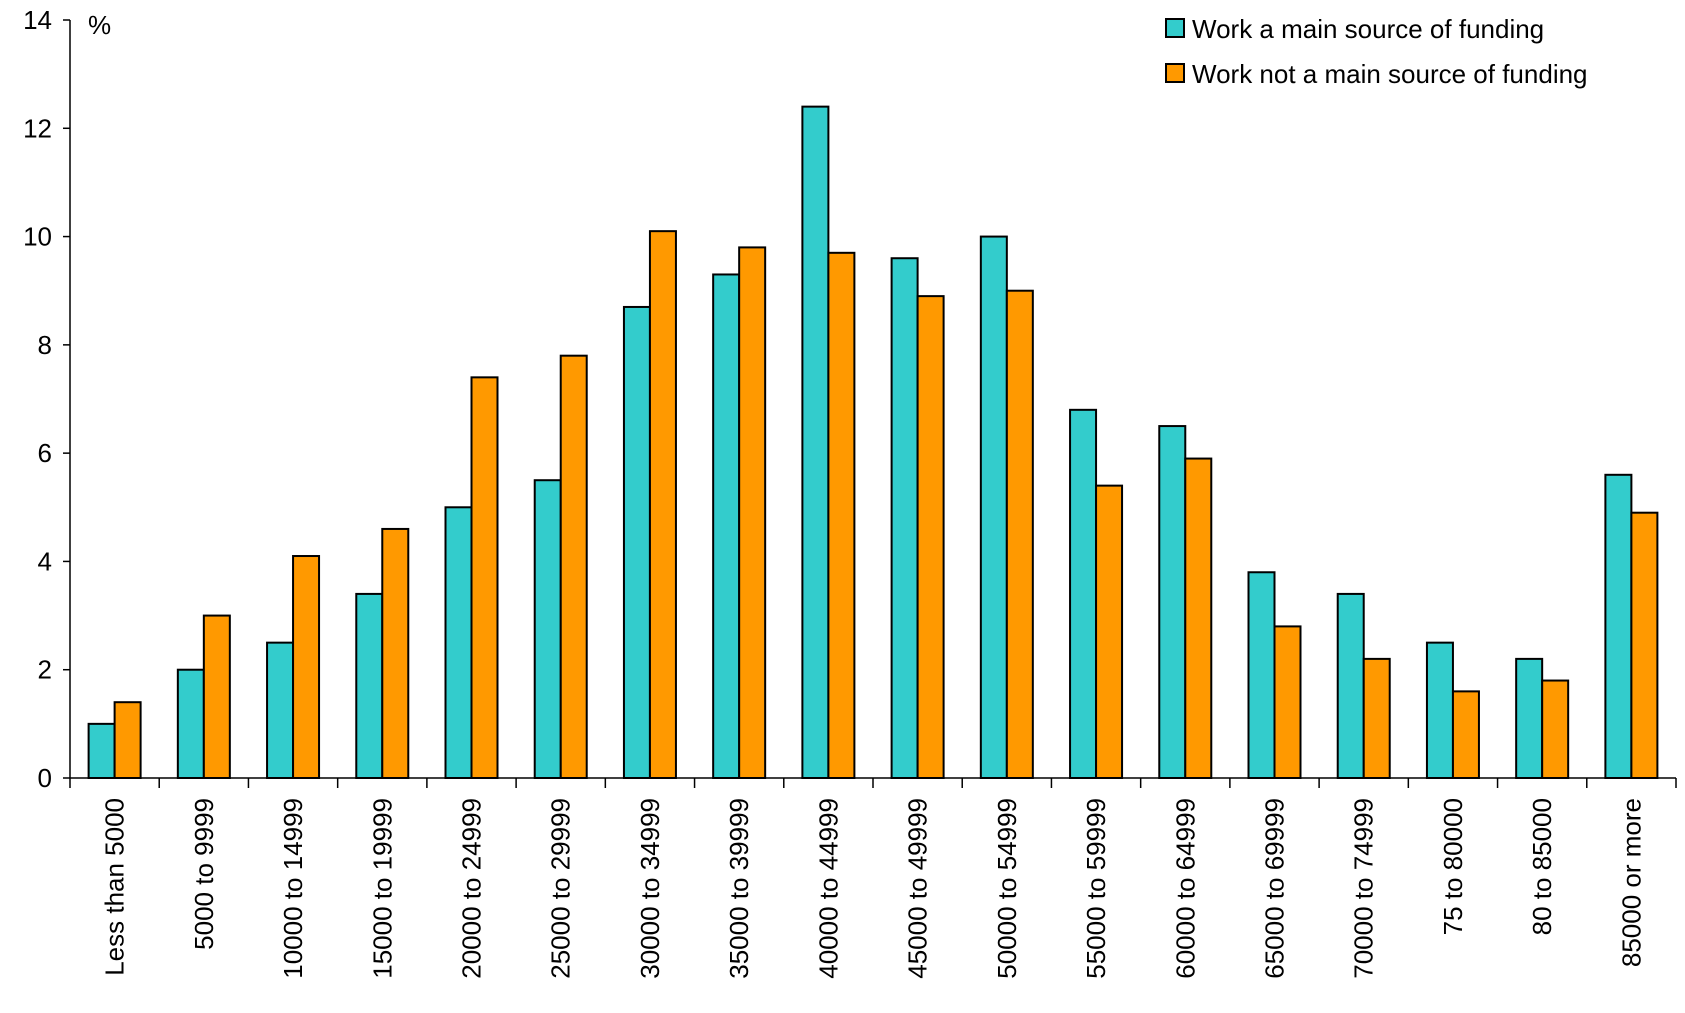  What do you see at coordinates (37, 128) in the screenshot?
I see `y-tick-label: 12` at bounding box center [37, 128].